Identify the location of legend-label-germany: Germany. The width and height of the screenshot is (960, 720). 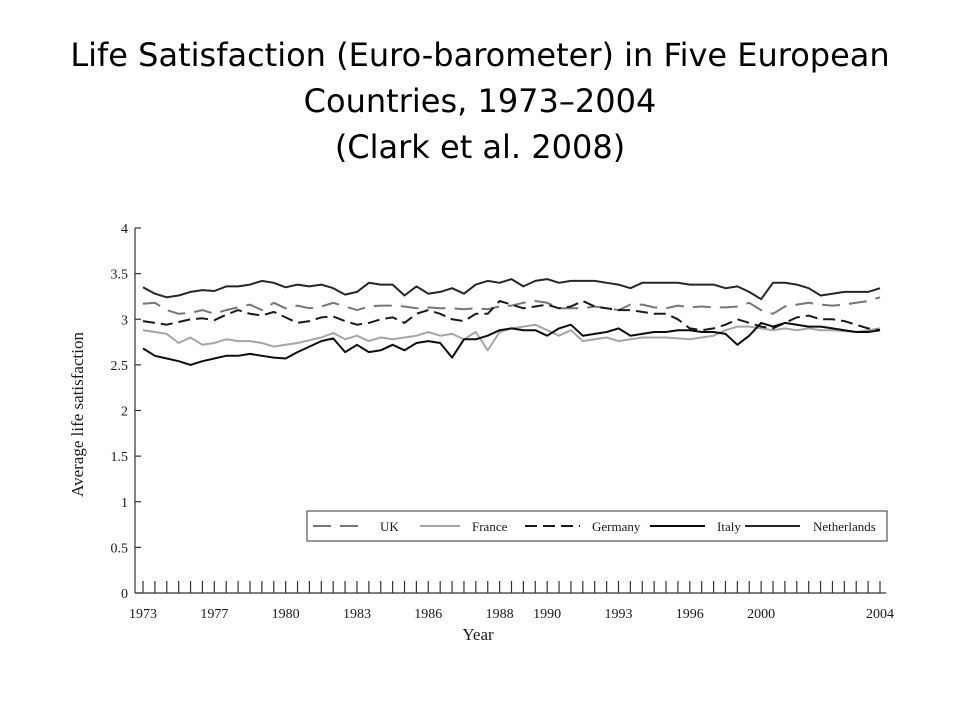
(616, 526).